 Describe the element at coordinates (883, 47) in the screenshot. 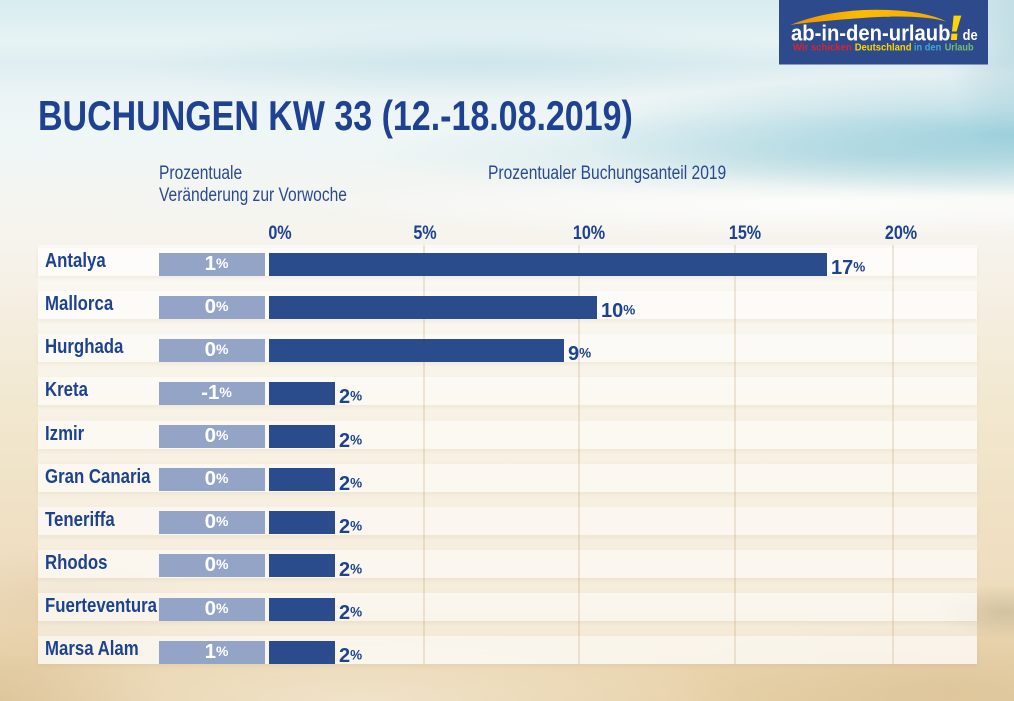

I see `svg-text: Deutschland` at that location.